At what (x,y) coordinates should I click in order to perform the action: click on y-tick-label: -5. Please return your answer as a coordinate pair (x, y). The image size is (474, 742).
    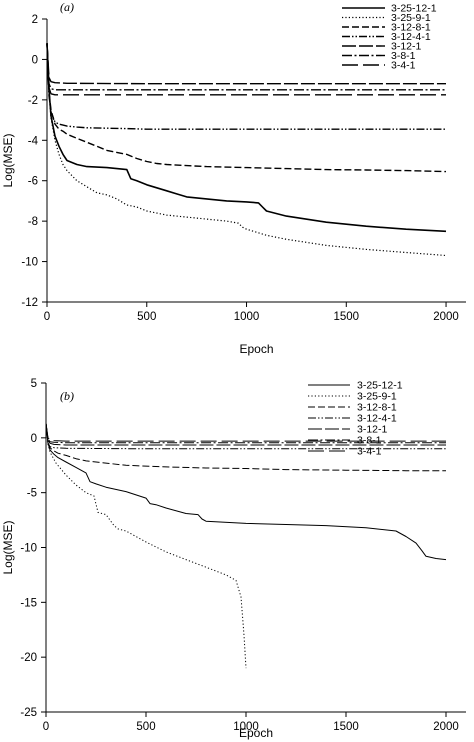
    Looking at the image, I should click on (32, 494).